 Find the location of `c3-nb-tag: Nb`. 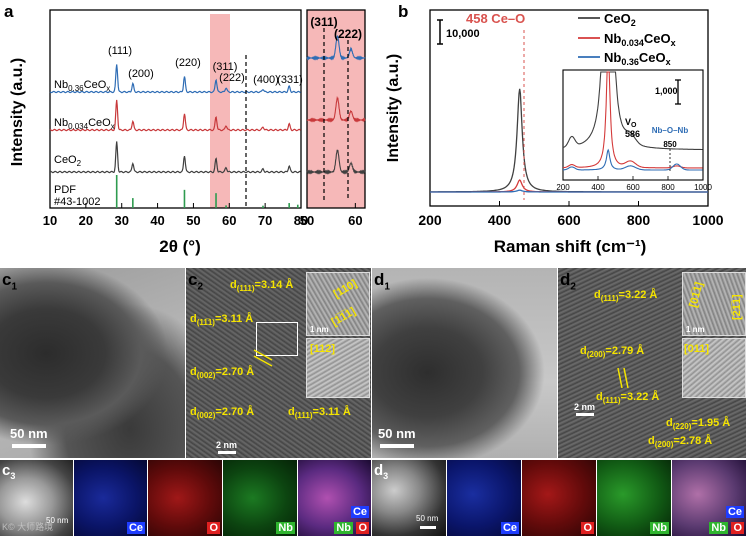

c3-nb-tag: Nb is located at coordinates (285, 528).